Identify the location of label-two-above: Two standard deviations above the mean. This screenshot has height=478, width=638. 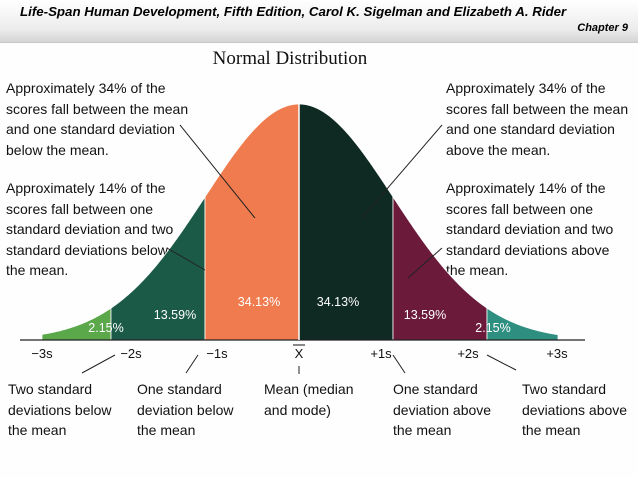
(575, 409).